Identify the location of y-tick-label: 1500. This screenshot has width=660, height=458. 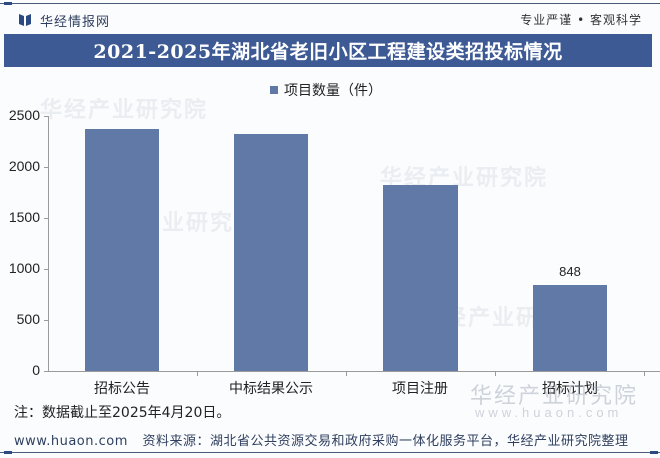
(24, 217).